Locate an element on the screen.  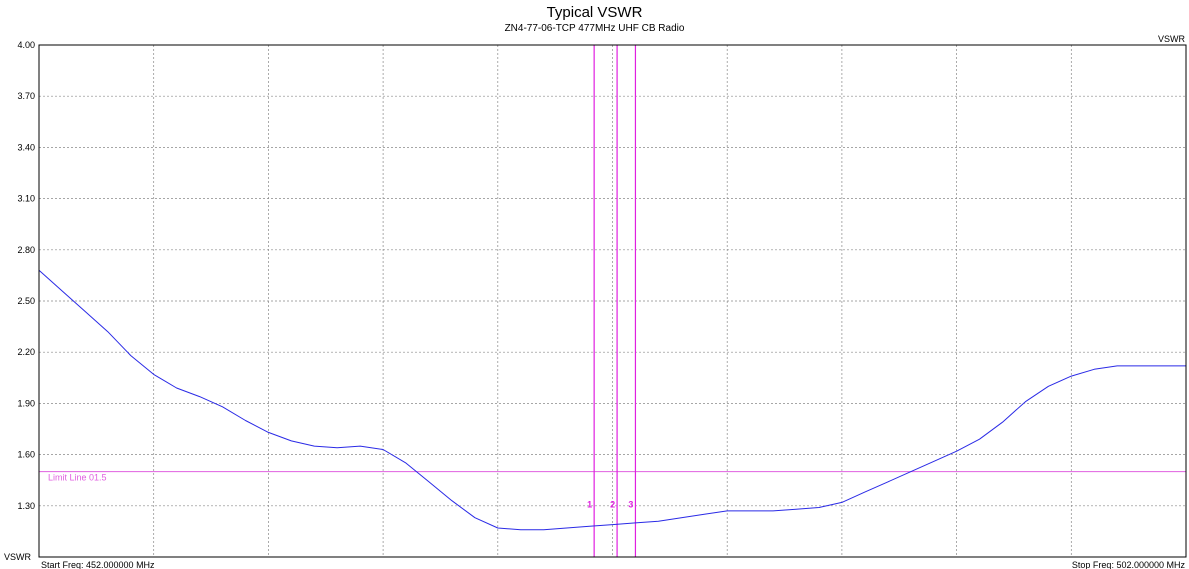
y-tick-labels: 4.00 3.70 3.40 3.10 2.80 2.50 2.20 1.90 1.60 1.30 is located at coordinates (26, 275).